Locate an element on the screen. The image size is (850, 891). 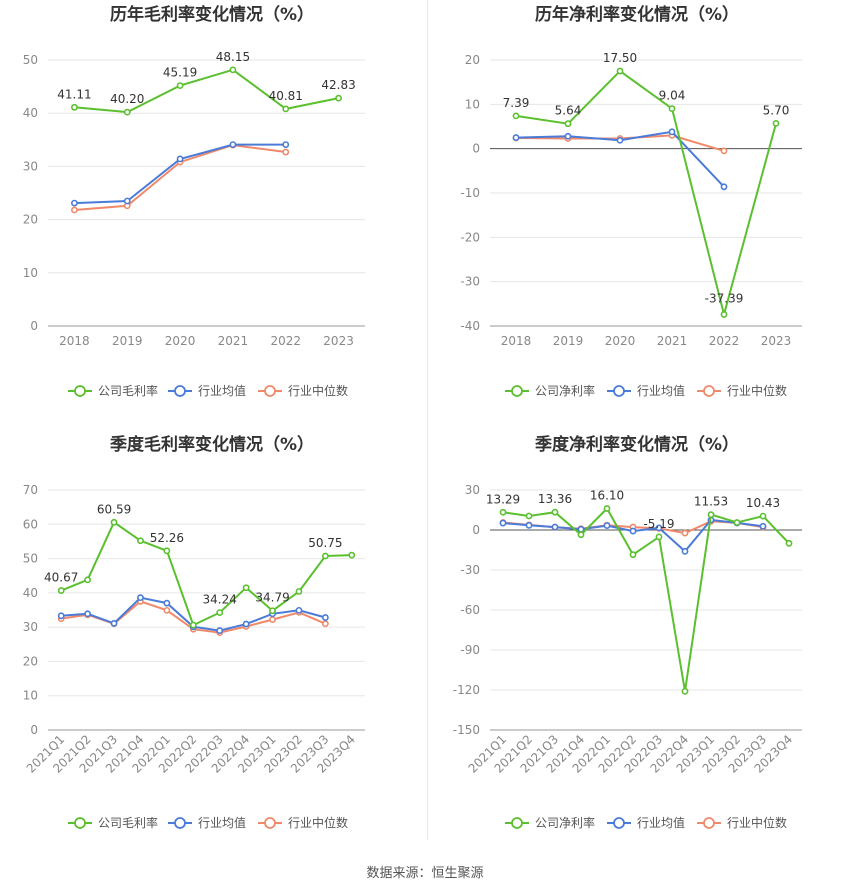
y-tick-label: -30 is located at coordinates (470, 570).